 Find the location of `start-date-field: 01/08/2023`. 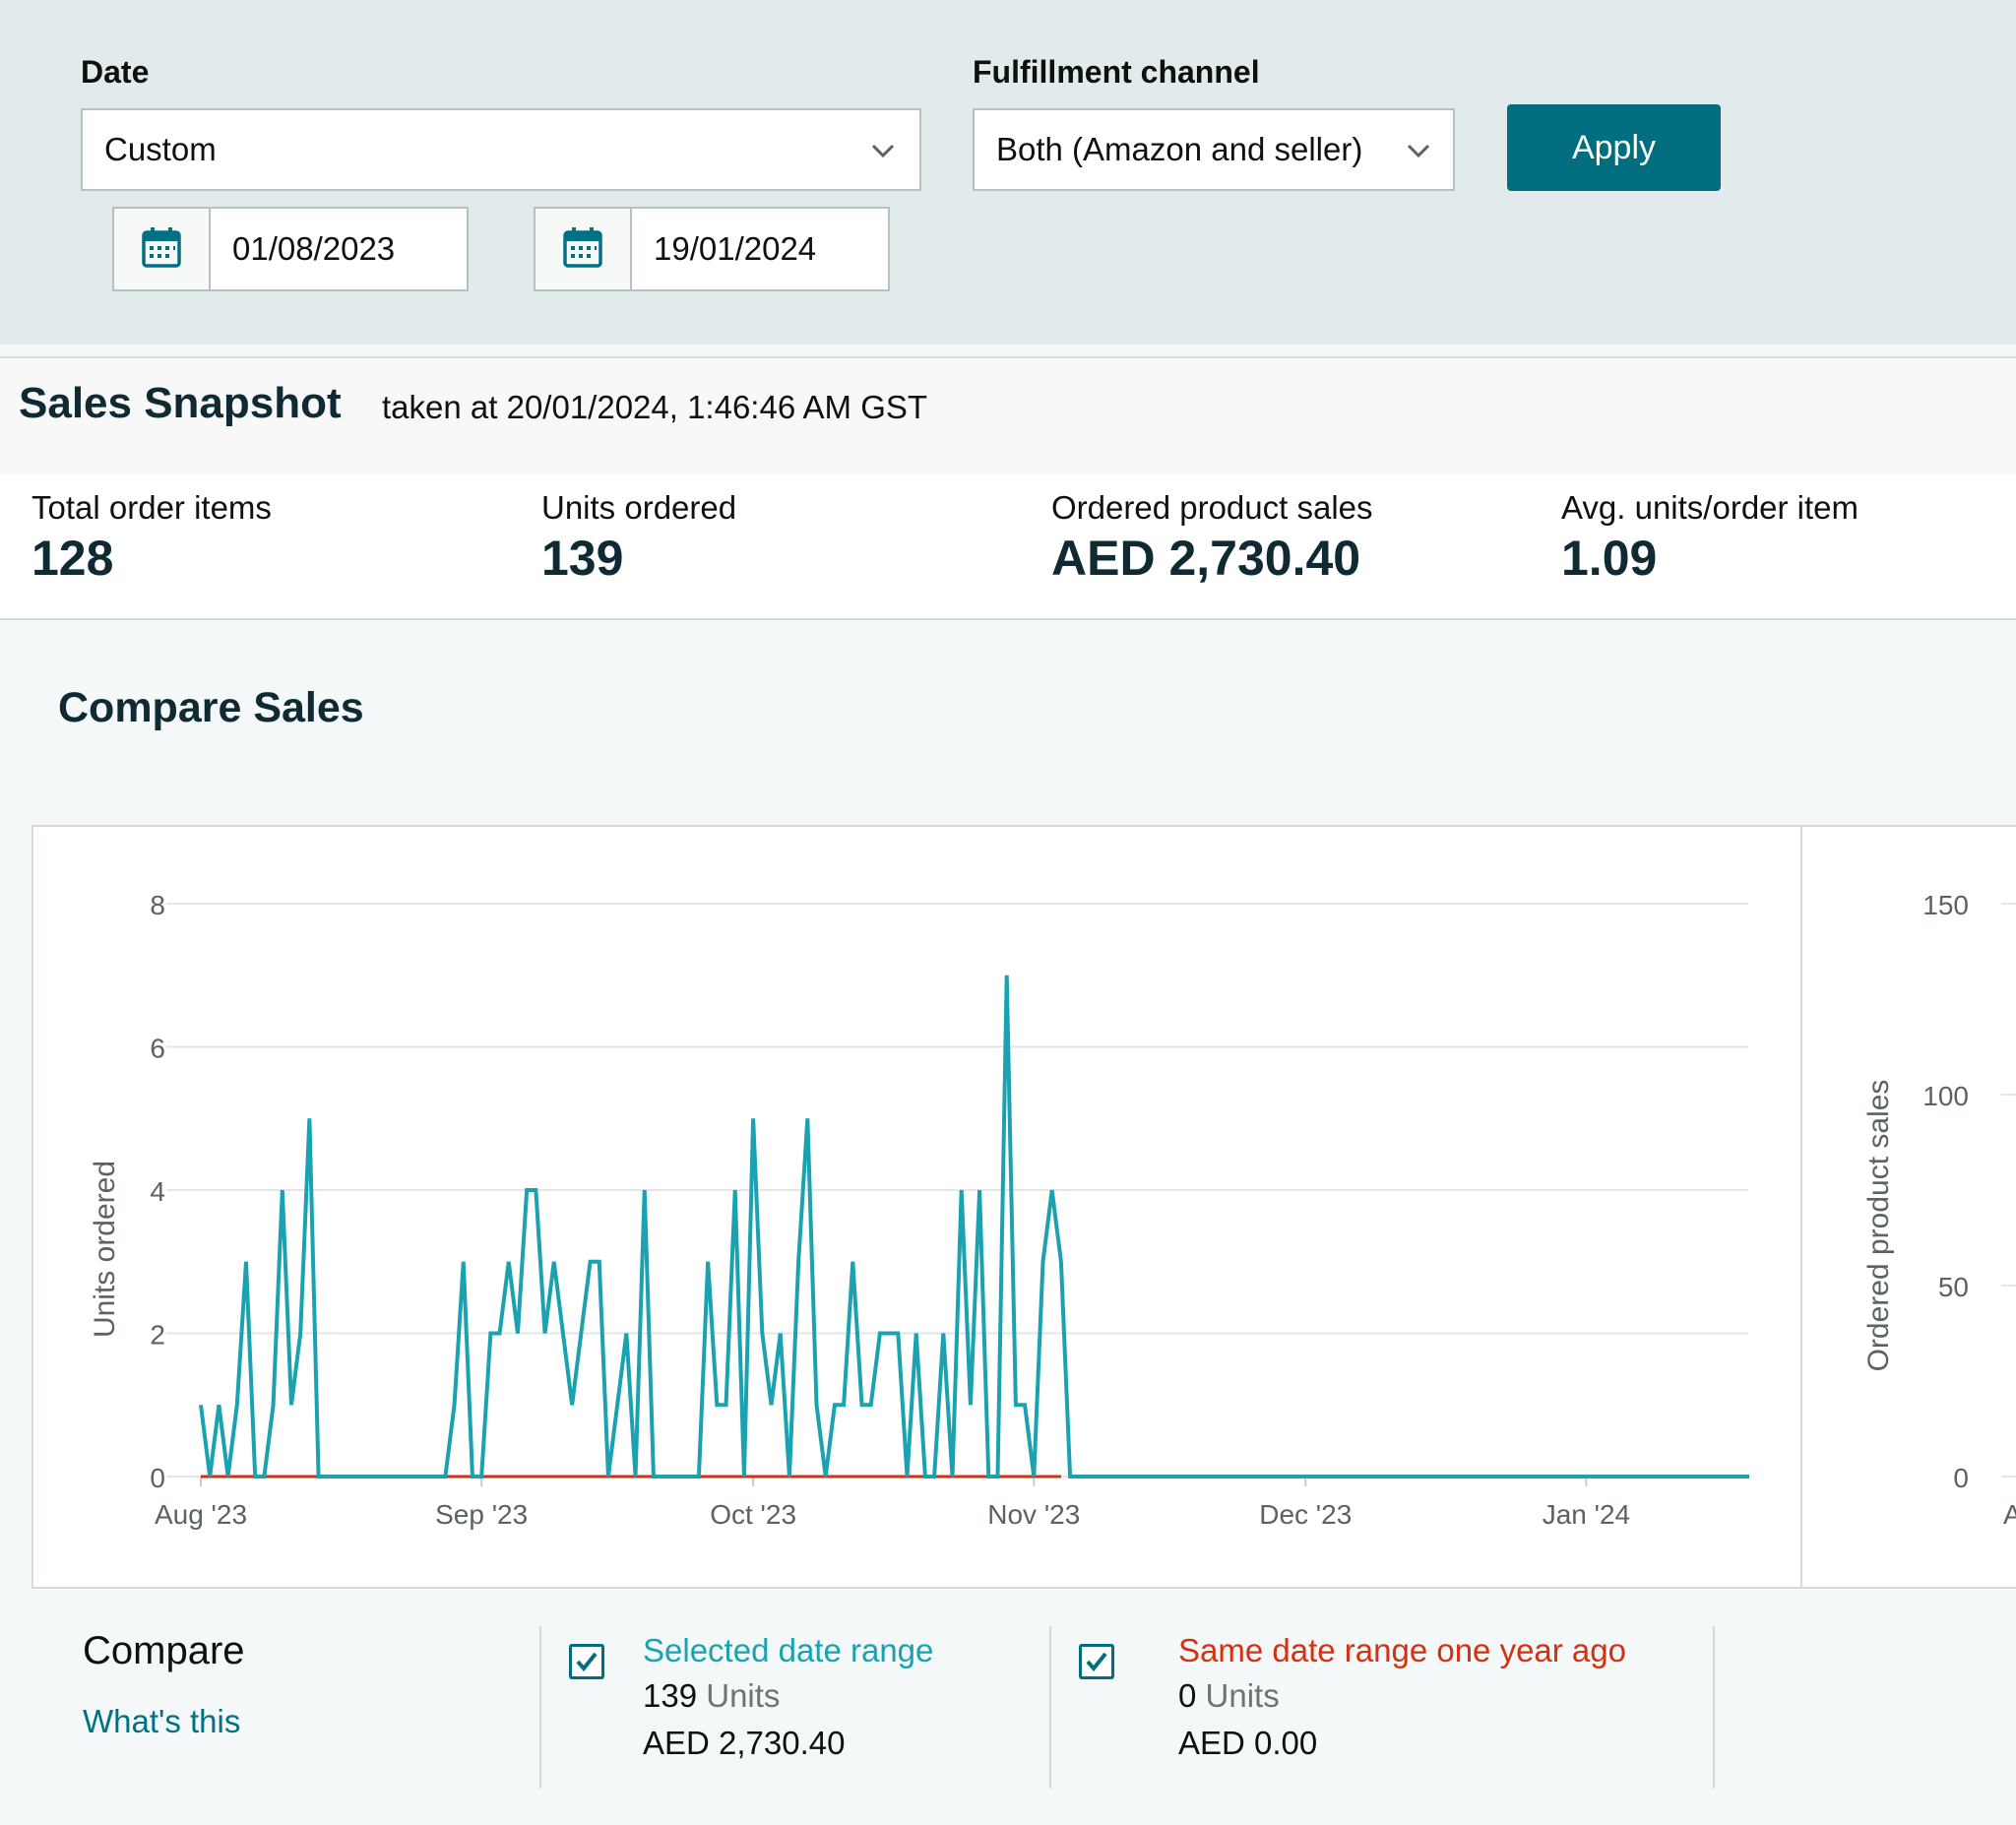

start-date-field: 01/08/2023 is located at coordinates (290, 249).